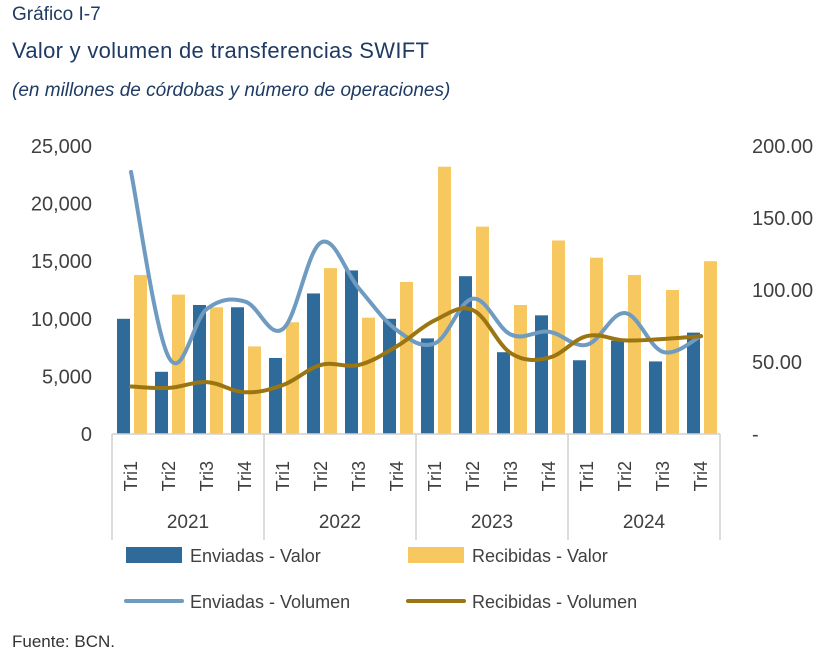  What do you see at coordinates (554, 602) in the screenshot?
I see `legend-label: Recibidas - Volumen` at bounding box center [554, 602].